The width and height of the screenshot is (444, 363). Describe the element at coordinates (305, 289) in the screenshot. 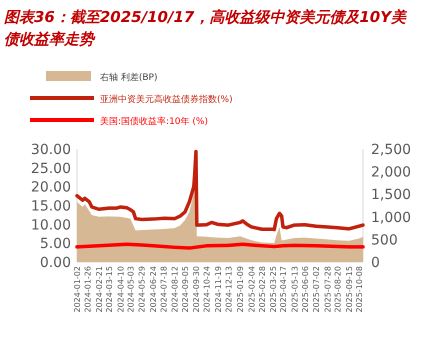

I see `x-tick-label: 2025-06-06` at that location.